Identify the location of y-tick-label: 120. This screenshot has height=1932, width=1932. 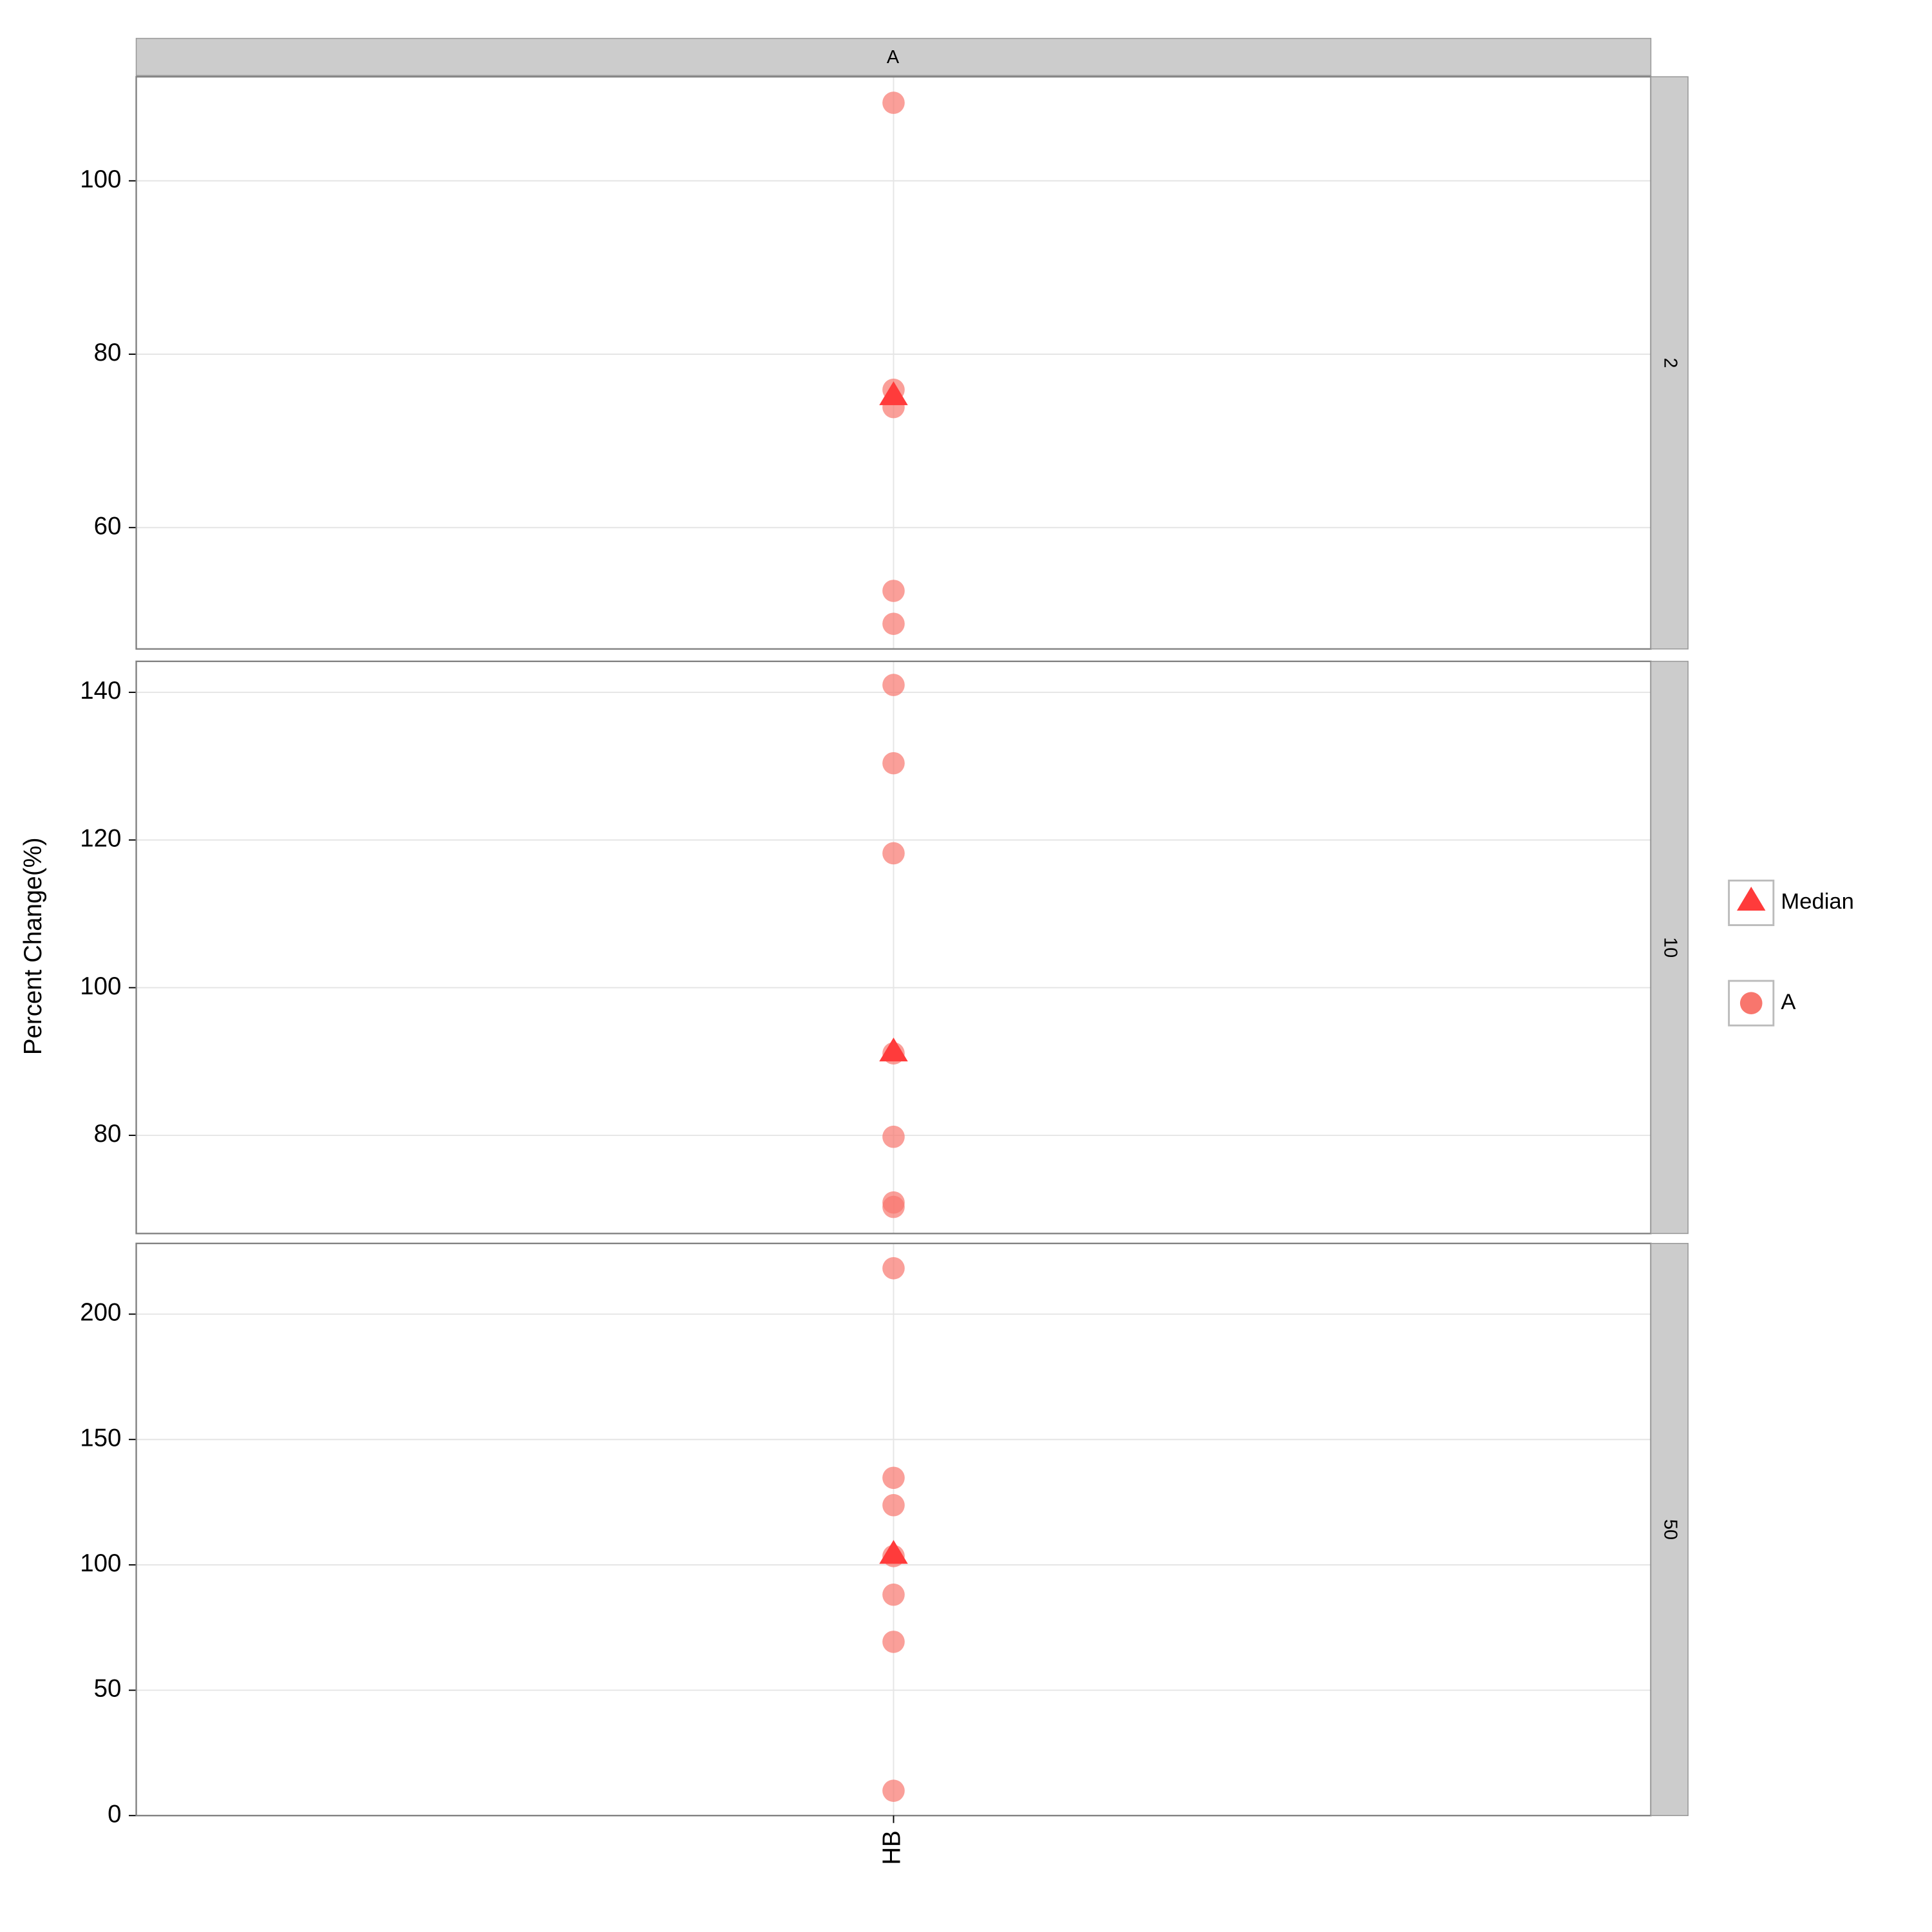
(100, 839).